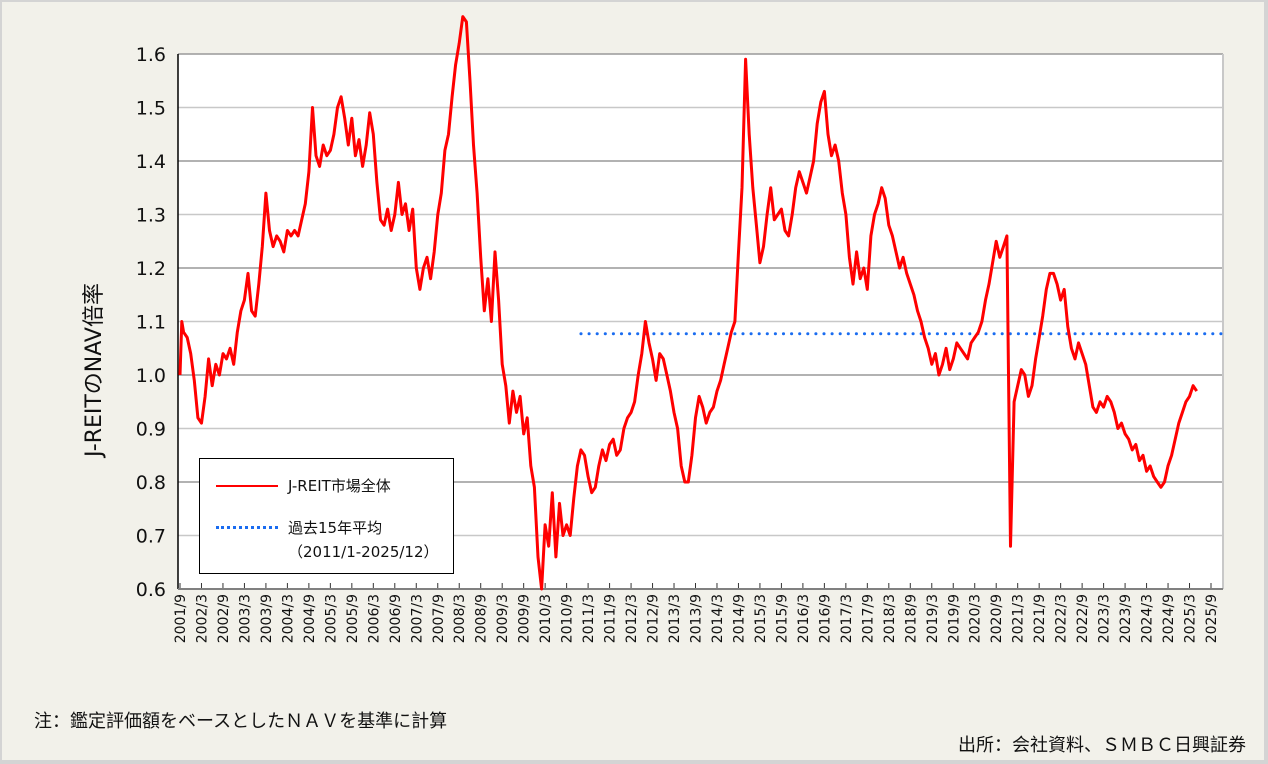  What do you see at coordinates (1102, 745) in the screenshot?
I see `source-note: 出所：会社資料、ＳＭＢＣ日興証券` at bounding box center [1102, 745].